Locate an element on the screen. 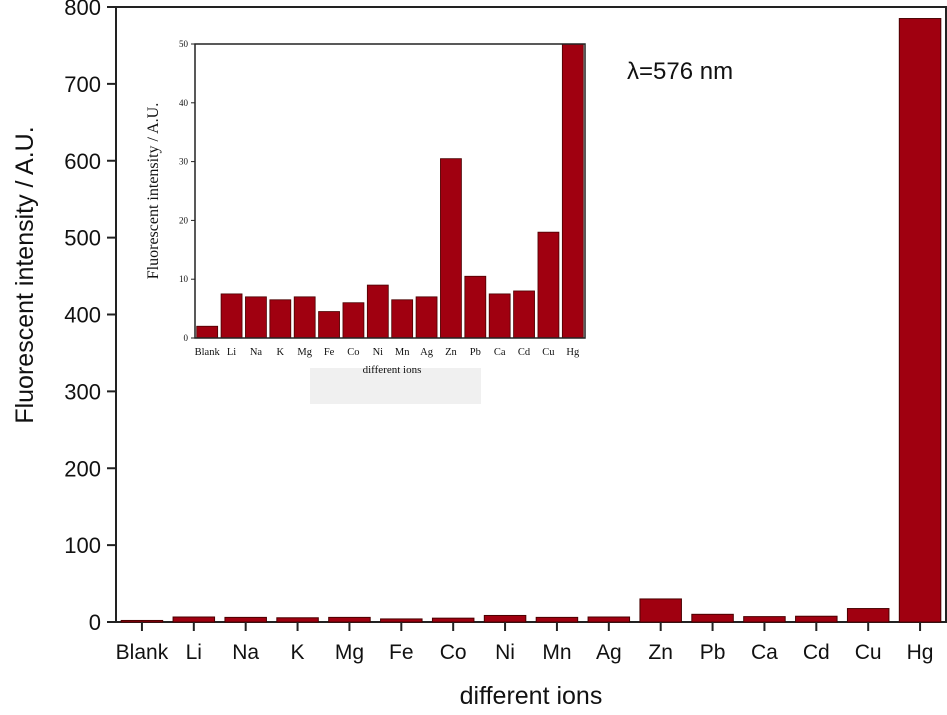 This screenshot has width=947, height=715. main-x-tick-label: Hg is located at coordinates (920, 652).